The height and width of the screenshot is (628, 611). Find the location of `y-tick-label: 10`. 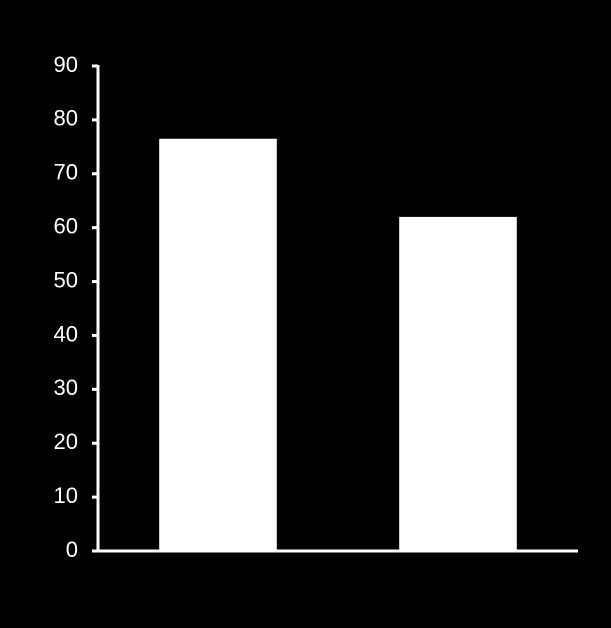

y-tick-label: 10 is located at coordinates (66, 495).